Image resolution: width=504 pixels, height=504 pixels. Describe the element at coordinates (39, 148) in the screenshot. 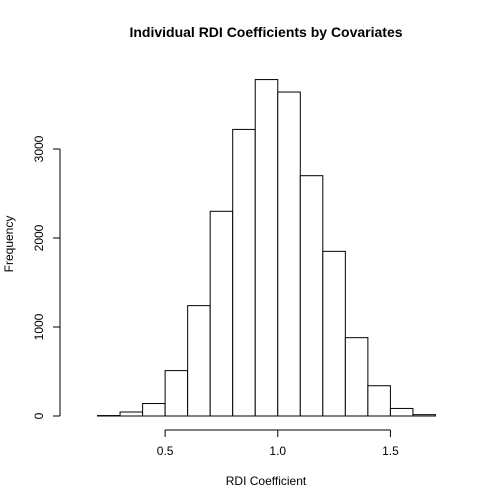

I see `y-tick-label-3: 3000` at that location.